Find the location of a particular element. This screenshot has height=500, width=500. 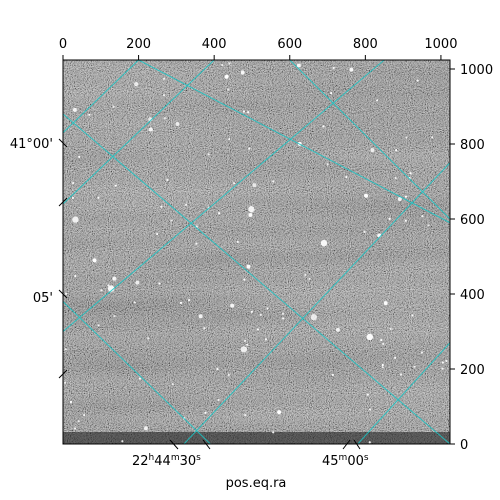

x-tick-label-1: 200 is located at coordinates (138, 44).